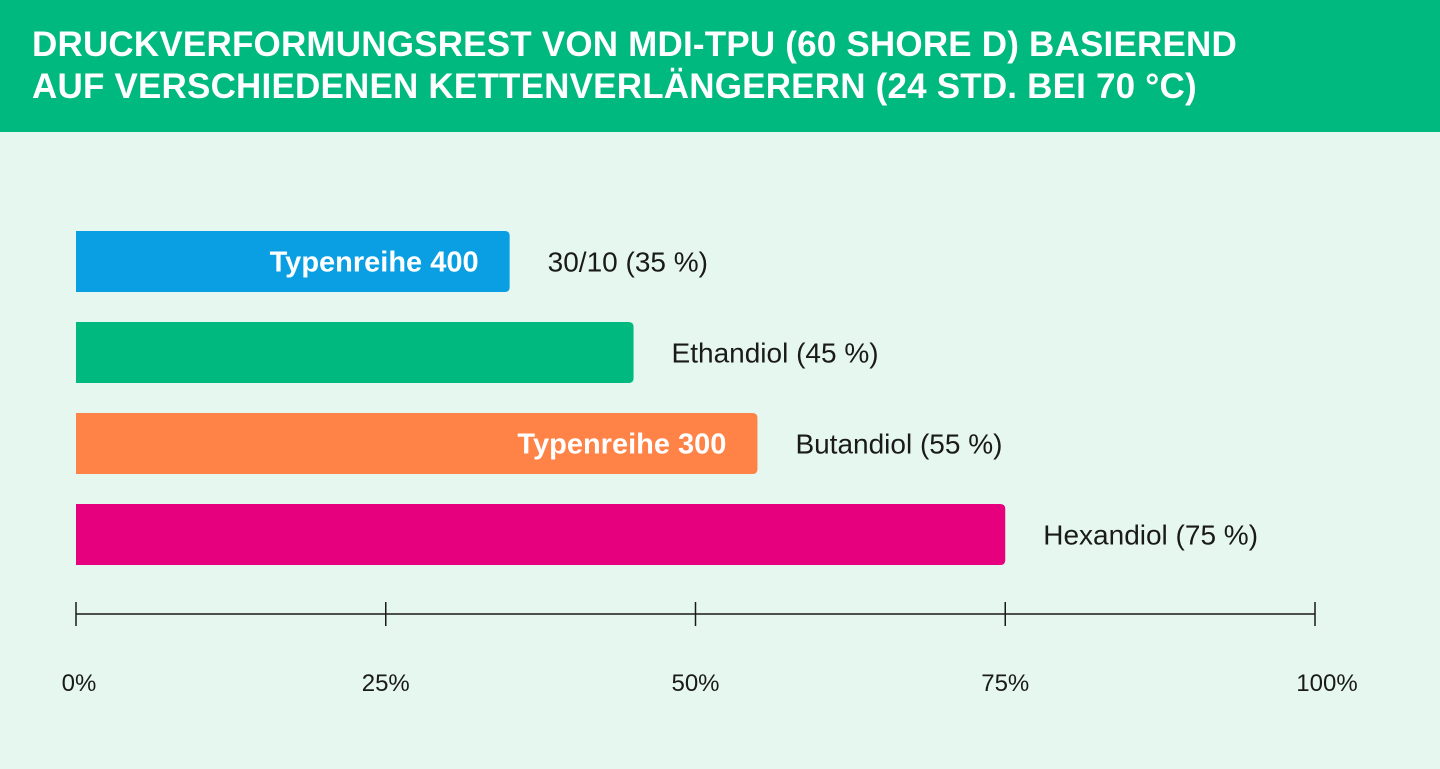  What do you see at coordinates (695, 683) in the screenshot?
I see `x-tick-label: 50%` at bounding box center [695, 683].